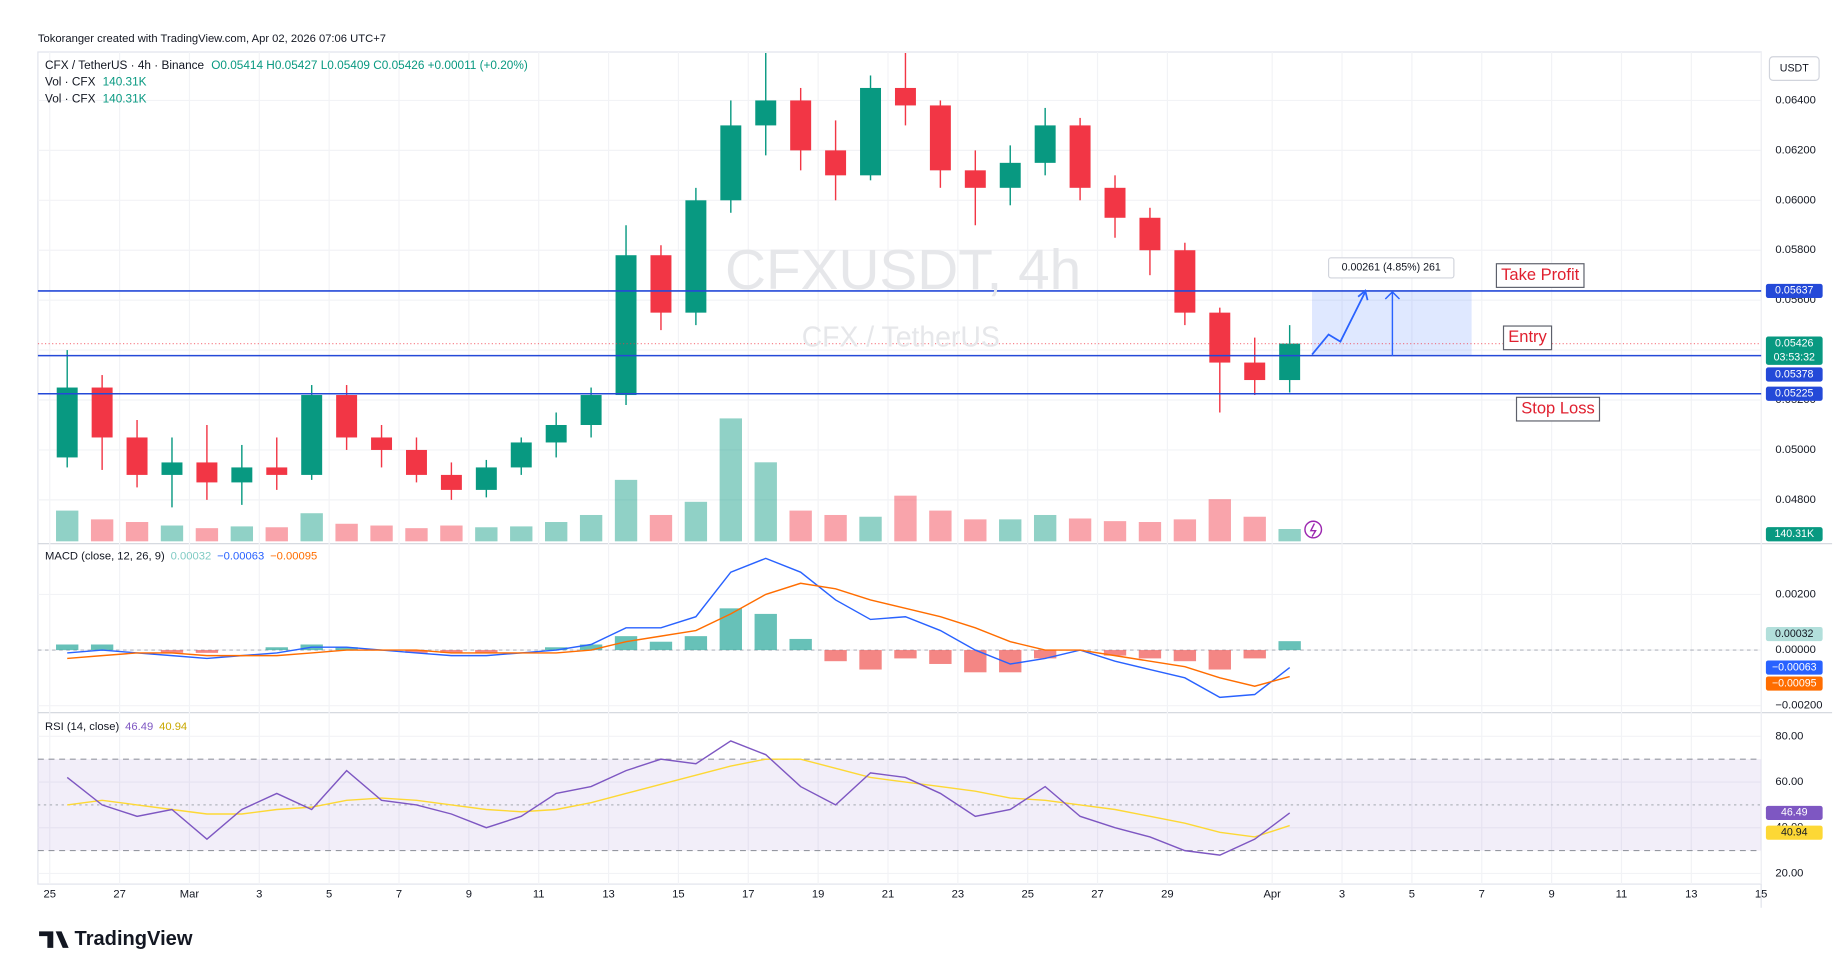  What do you see at coordinates (1795, 650) in the screenshot?
I see `y-tick-label: 0.00000` at bounding box center [1795, 650].